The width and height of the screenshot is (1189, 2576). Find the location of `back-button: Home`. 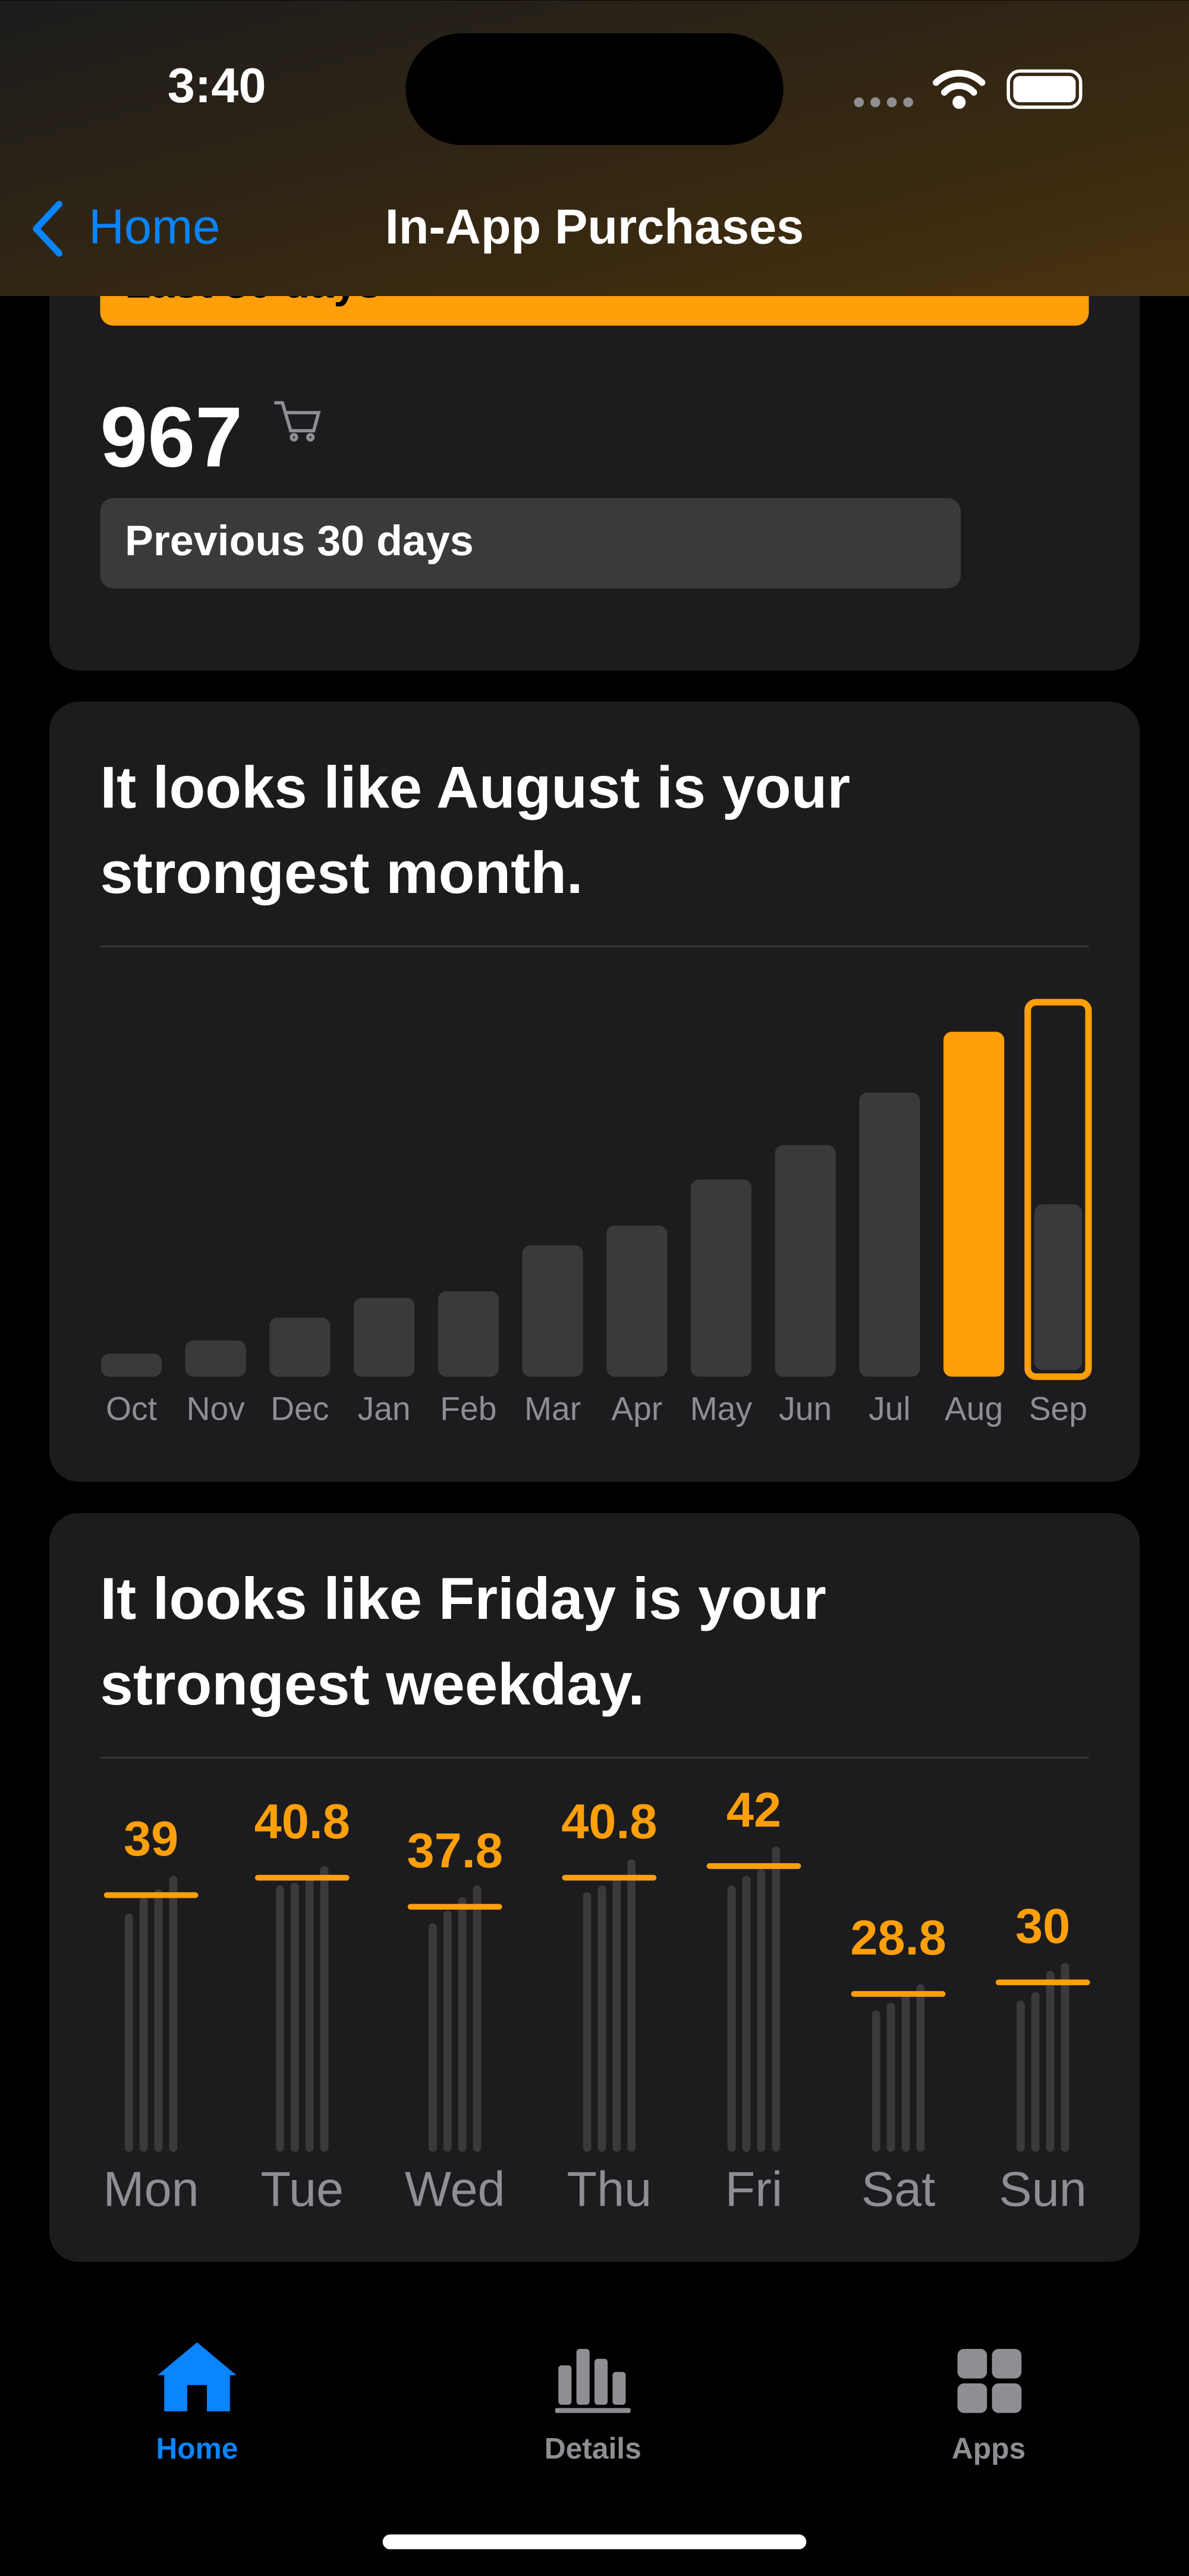

back-button: Home is located at coordinates (154, 226).